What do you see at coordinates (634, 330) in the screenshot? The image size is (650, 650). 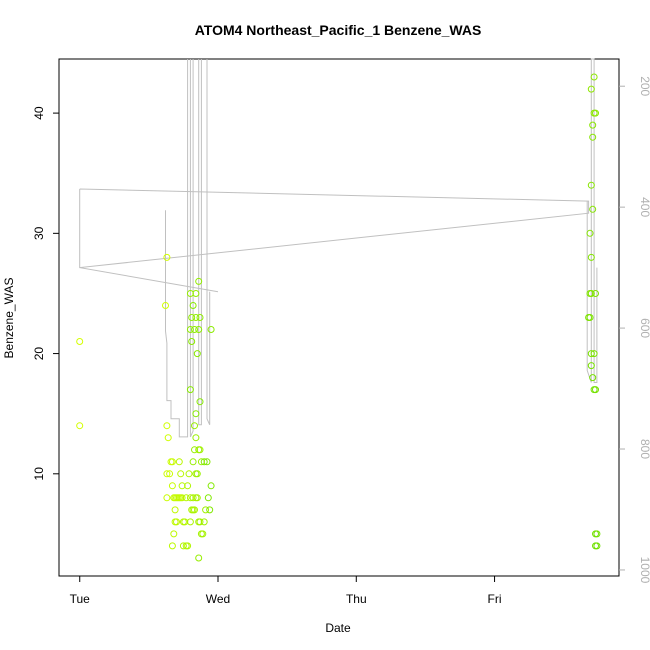 I see `right-axis: 200 400 600 800 1000` at bounding box center [634, 330].